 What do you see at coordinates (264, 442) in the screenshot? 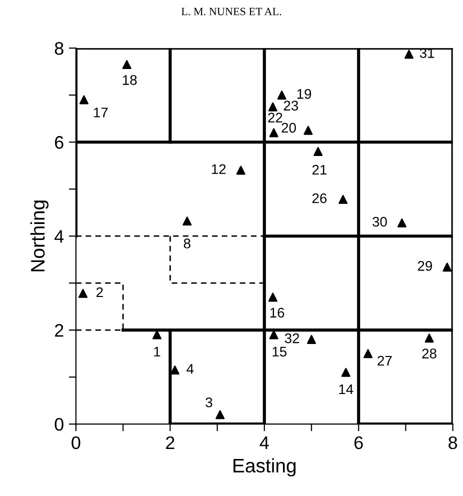
I see `x-tick-label: 4` at bounding box center [264, 442].